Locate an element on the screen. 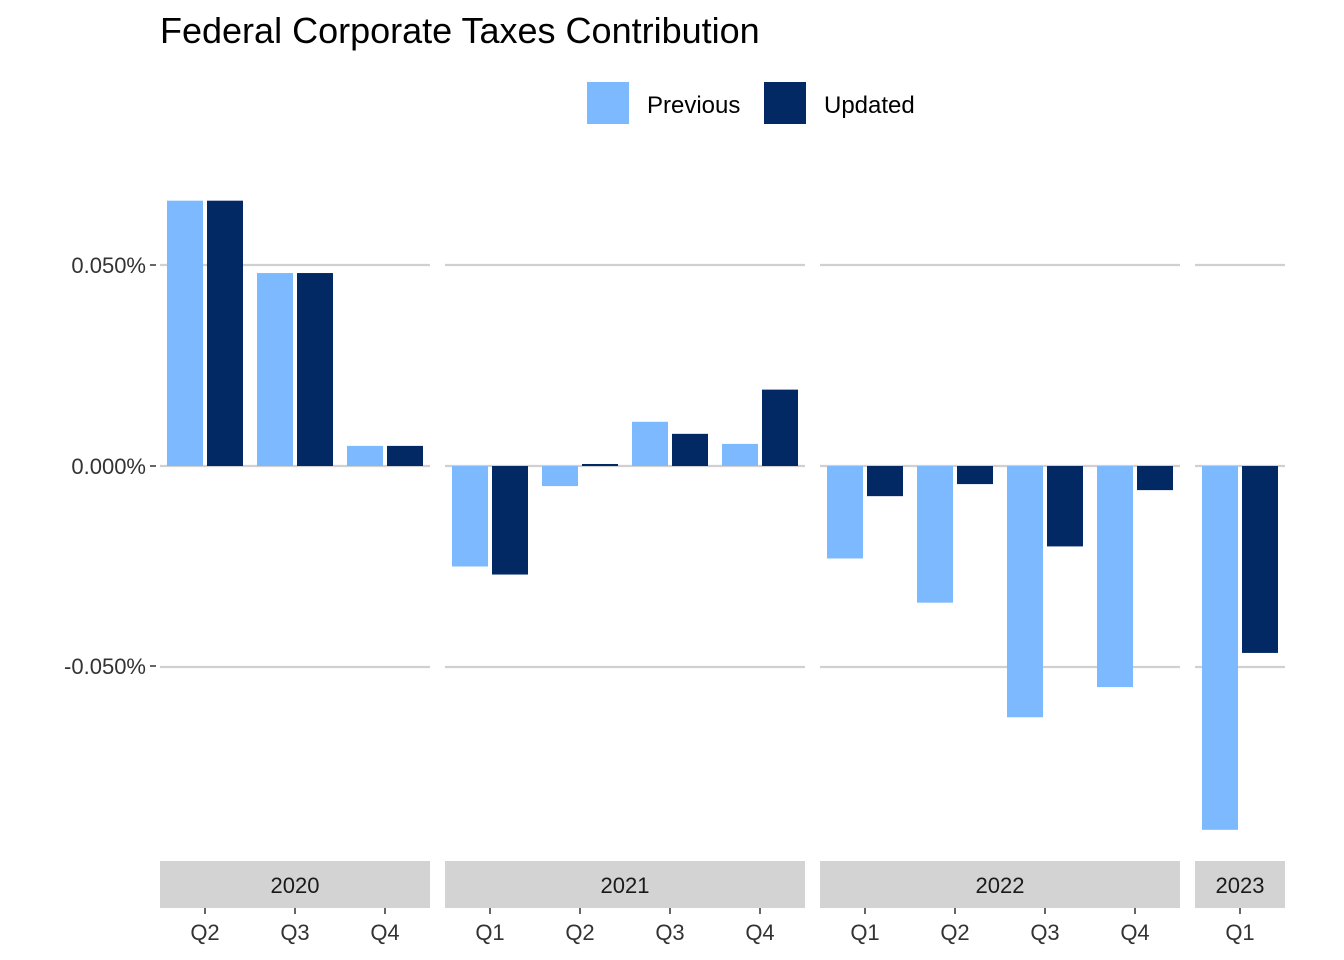 The width and height of the screenshot is (1344, 960). bar-updated-2021-Q1 is located at coordinates (510, 520).